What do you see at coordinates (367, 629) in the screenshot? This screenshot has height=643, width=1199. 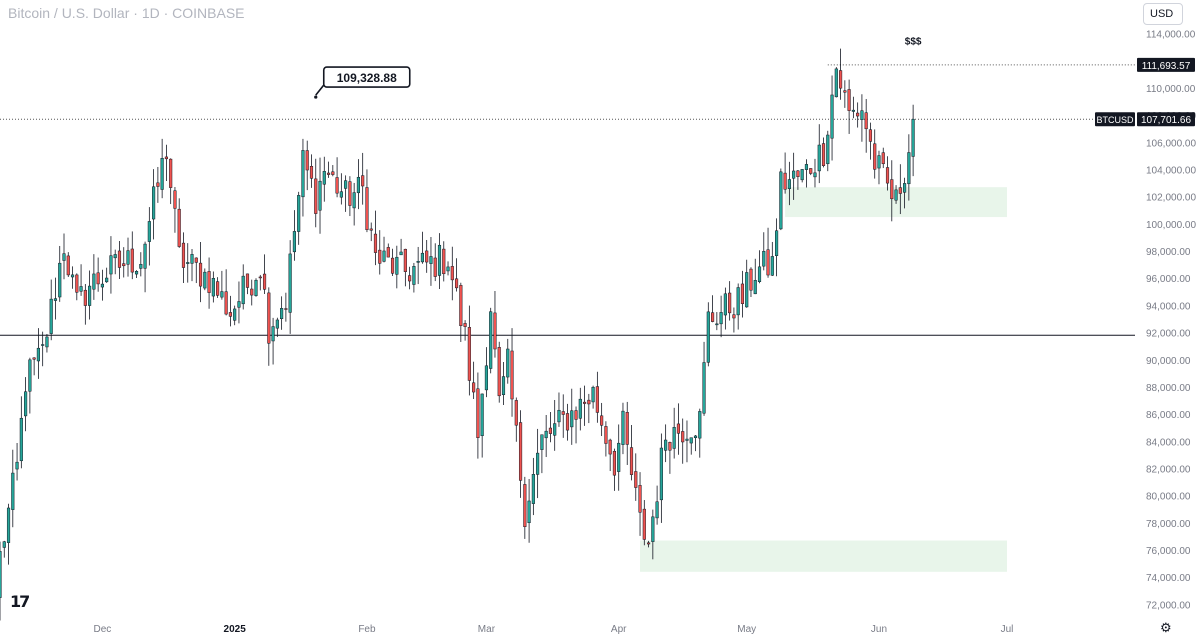 I see `x-tick-label: Feb` at bounding box center [367, 629].